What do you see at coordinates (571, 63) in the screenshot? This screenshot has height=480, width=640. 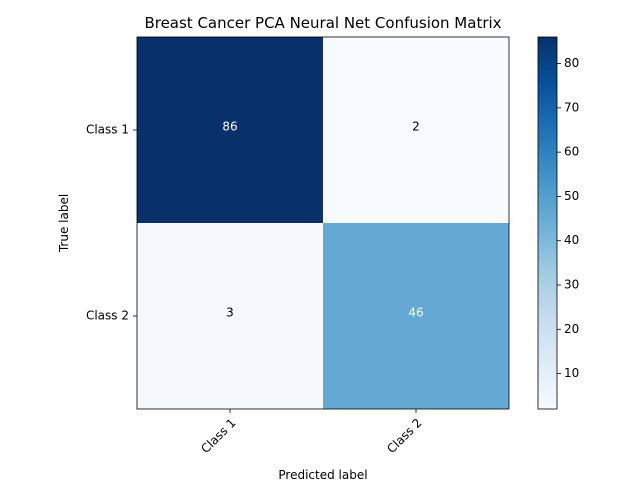 I see `colorbar-tick-label: 80` at bounding box center [571, 63].